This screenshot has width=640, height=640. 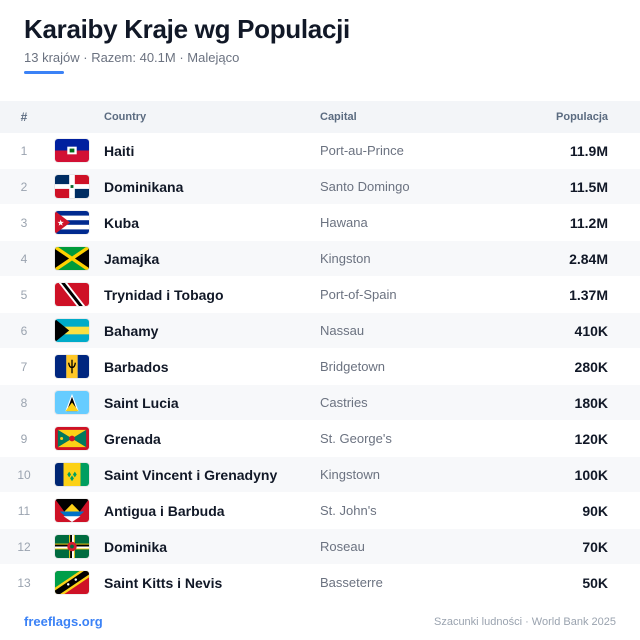 What do you see at coordinates (187, 29) in the screenshot?
I see `page-title: Karaiby Kraje wg Populacji` at bounding box center [187, 29].